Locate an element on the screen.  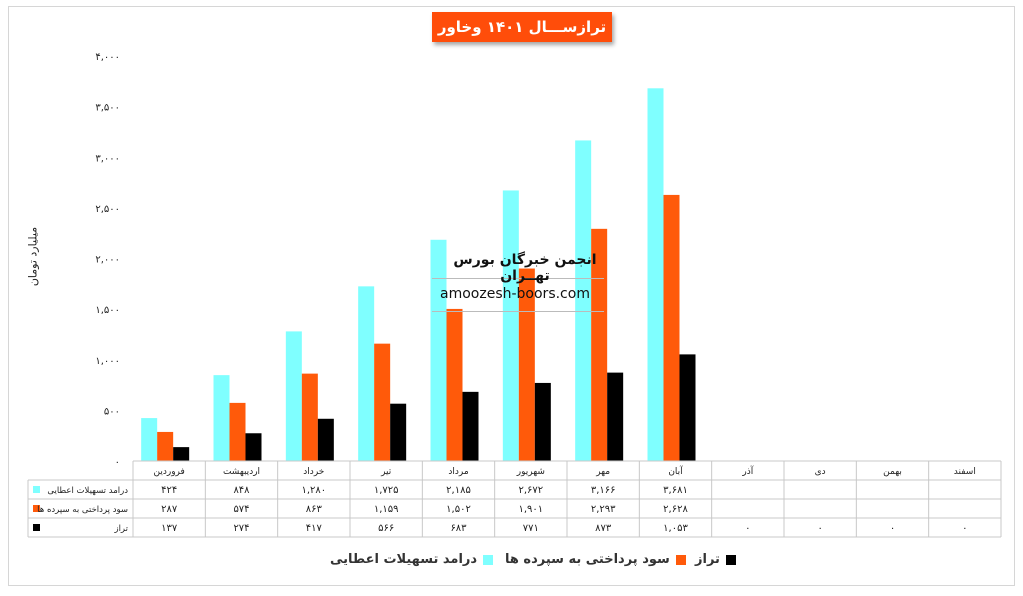
y-tick-label: ۵۰۰ is located at coordinates (112, 411).